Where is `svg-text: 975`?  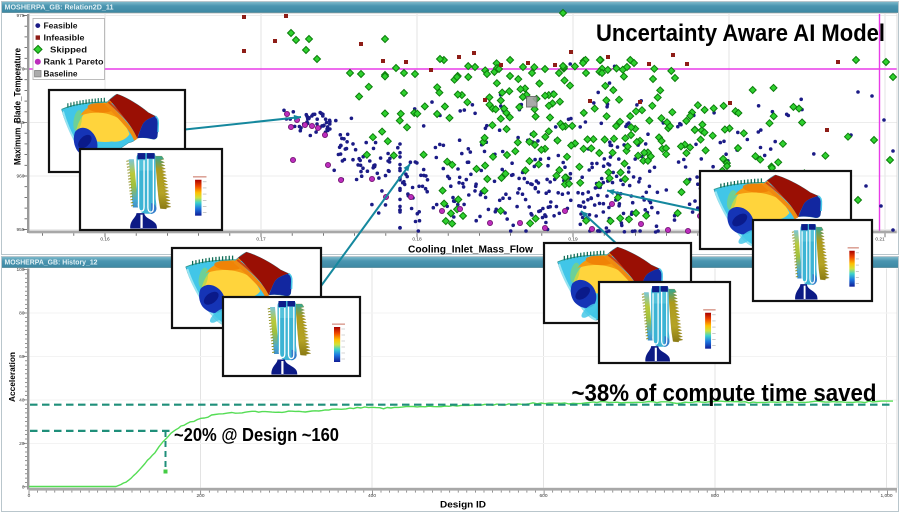 svg-text: 975 is located at coordinates (20, 16).